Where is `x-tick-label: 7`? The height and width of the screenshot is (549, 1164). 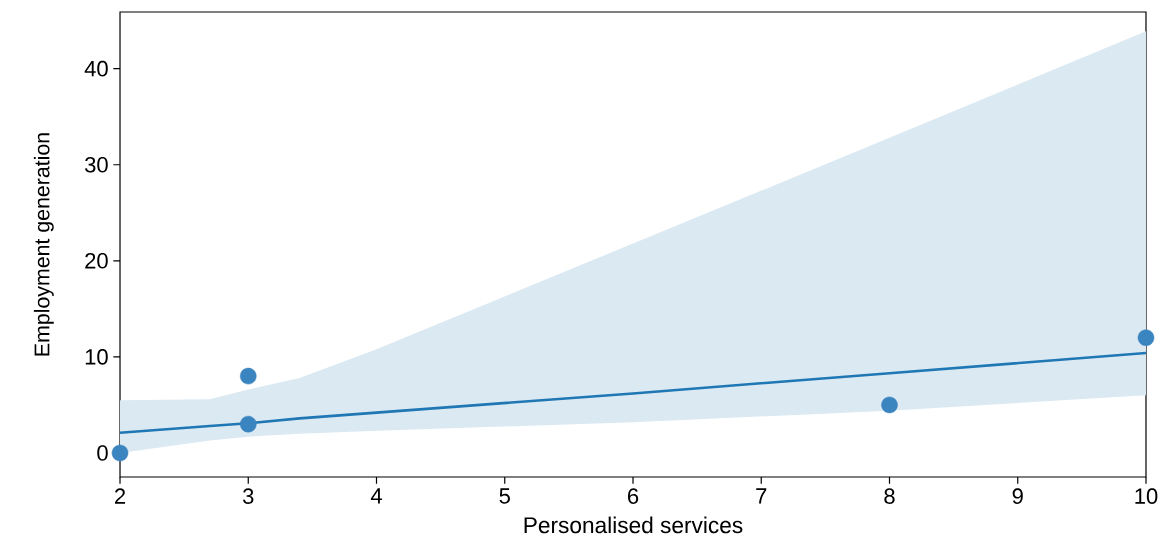
x-tick-label: 7 is located at coordinates (761, 496).